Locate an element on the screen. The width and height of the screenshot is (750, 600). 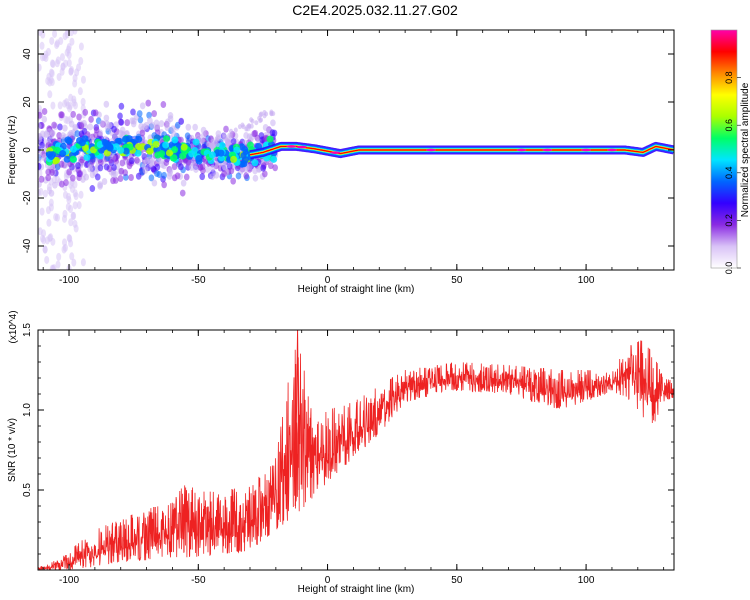
colorbar-tick-label: 0.0 is located at coordinates (729, 268).